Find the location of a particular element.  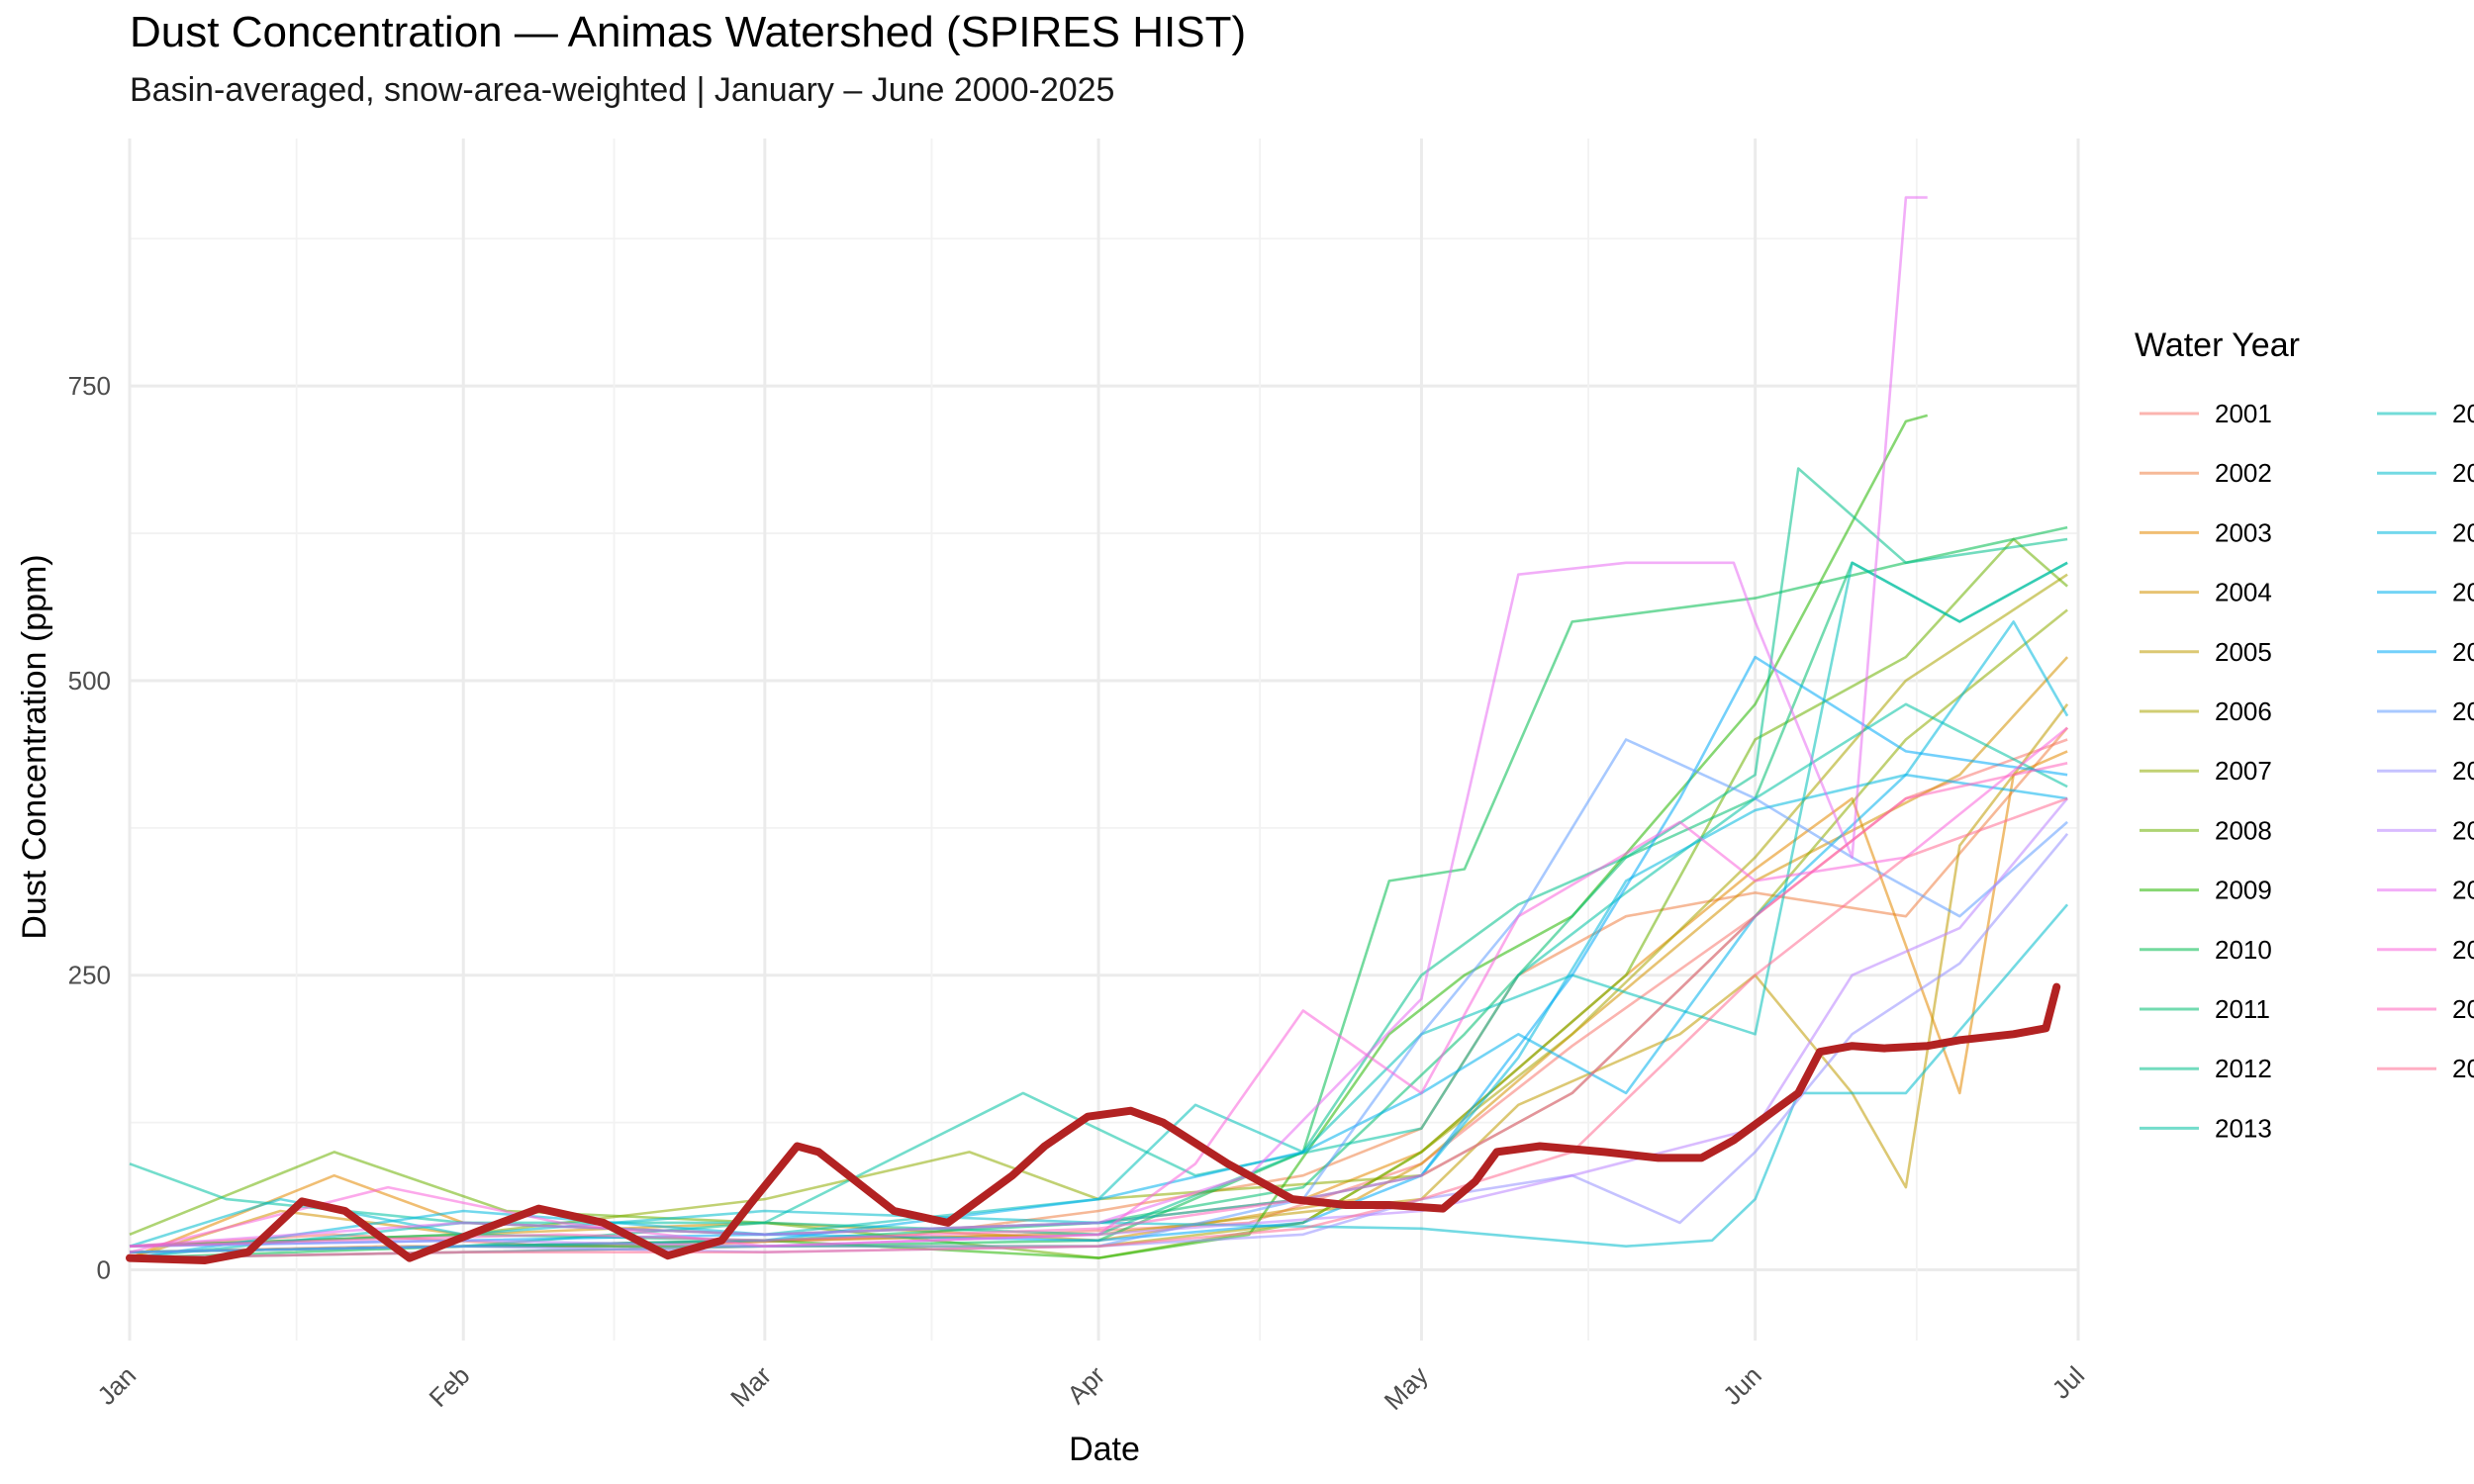

legend-item-2009: 2009 is located at coordinates (2206, 890).